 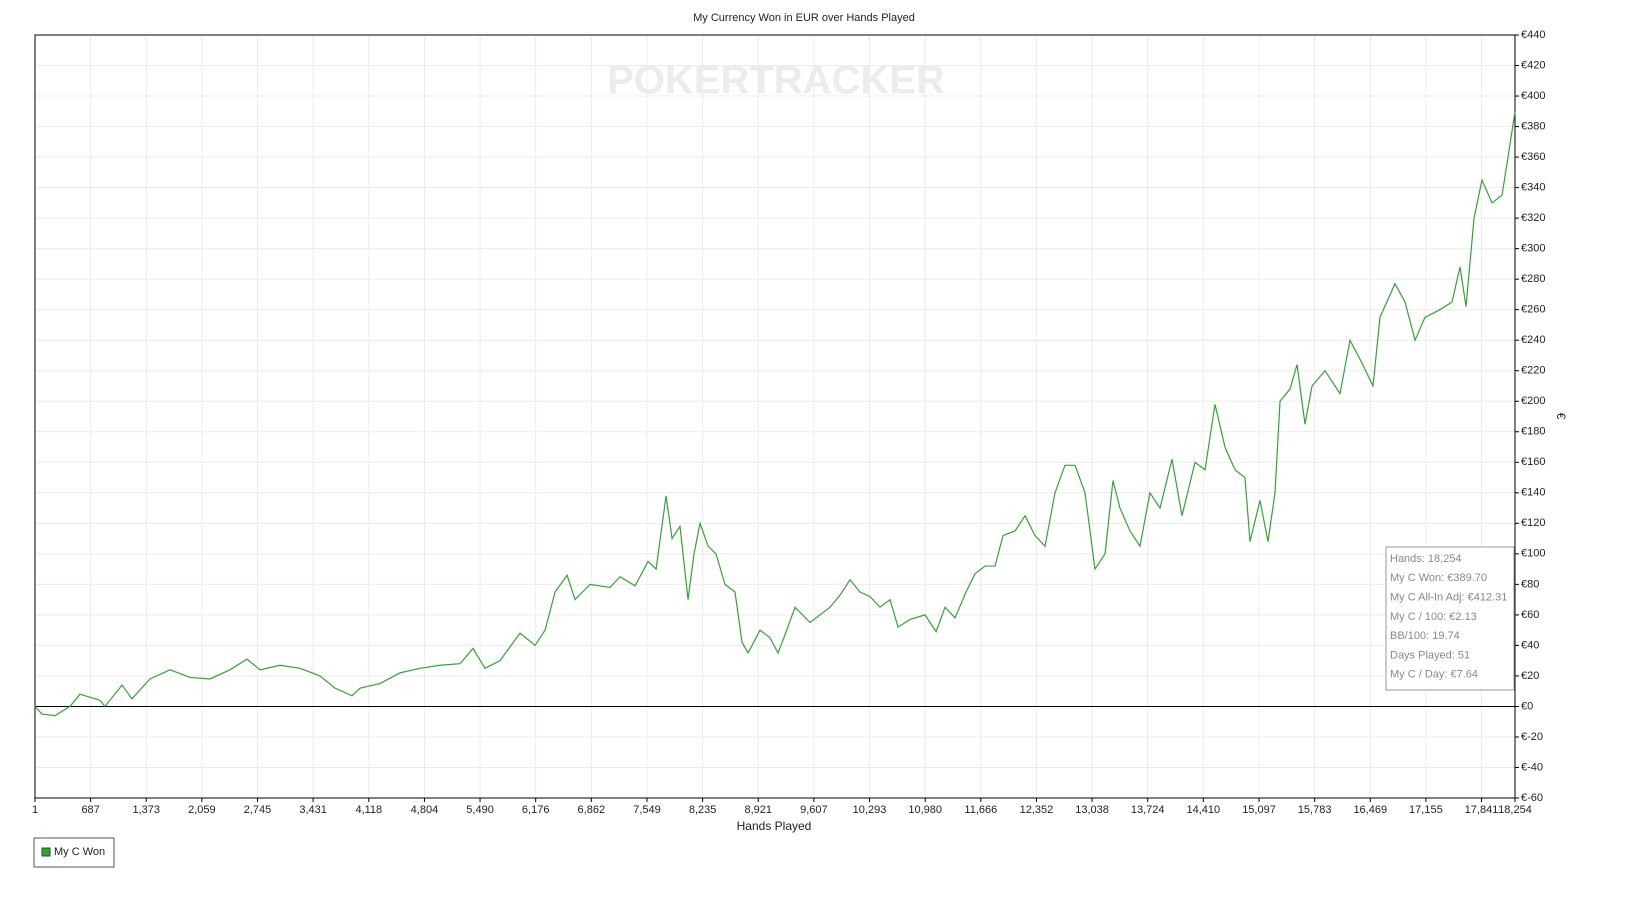 What do you see at coordinates (90, 810) in the screenshot?
I see `x-tick-label: 687` at bounding box center [90, 810].